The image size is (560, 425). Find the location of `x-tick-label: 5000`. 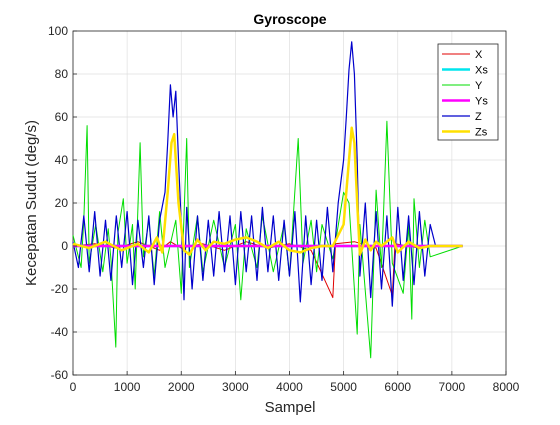

x-tick-label: 5000 is located at coordinates (343, 387).